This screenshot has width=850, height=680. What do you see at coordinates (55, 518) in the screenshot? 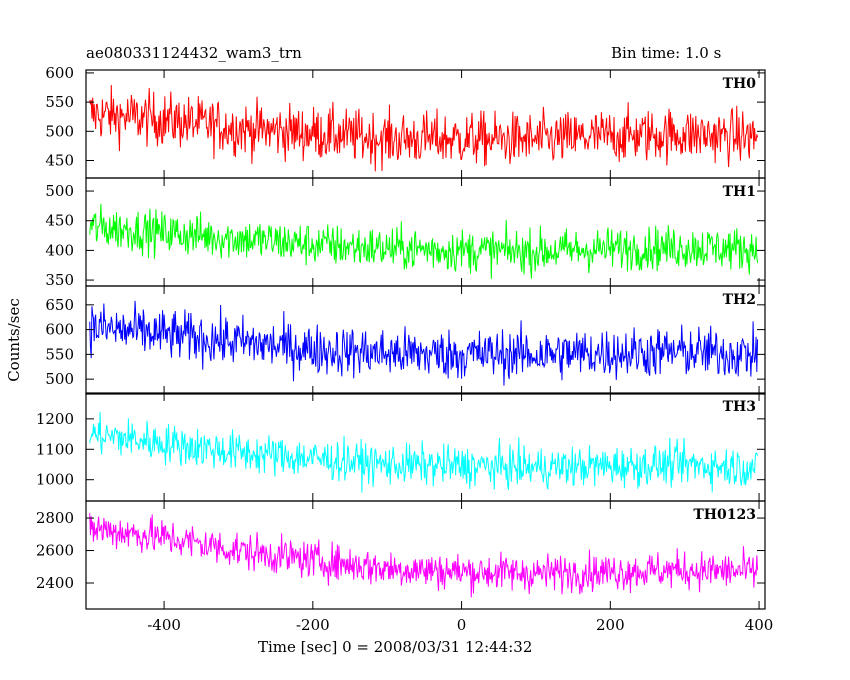
I see `y-tick-label: 2800` at bounding box center [55, 518].